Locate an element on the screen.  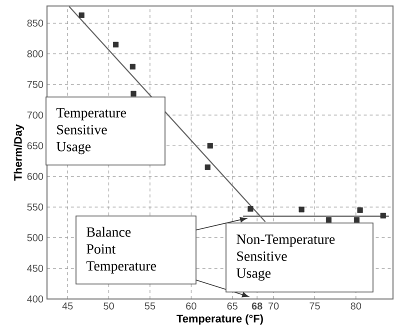
y-tick-label: 600 is located at coordinates (35, 176).